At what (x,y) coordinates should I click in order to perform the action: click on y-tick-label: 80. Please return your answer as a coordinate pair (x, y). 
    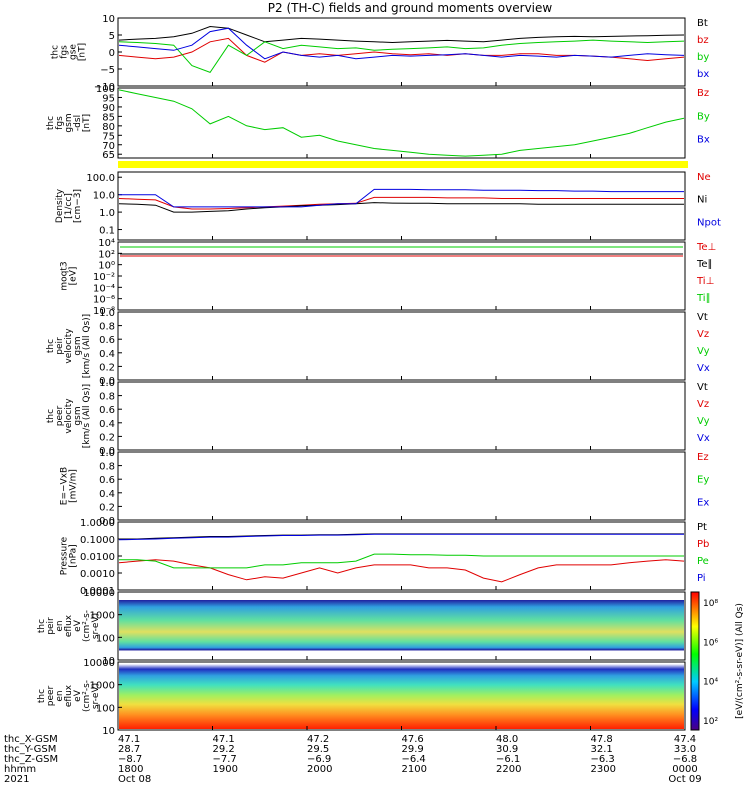
    Looking at the image, I should click on (108, 127).